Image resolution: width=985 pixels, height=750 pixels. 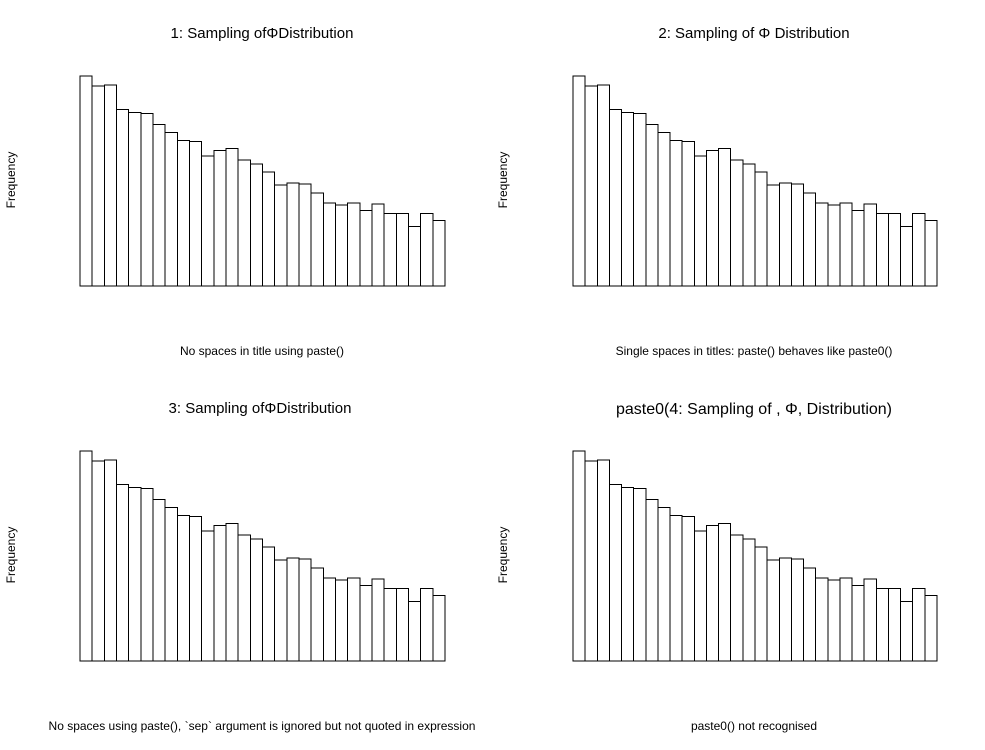 What do you see at coordinates (11, 180) in the screenshot?
I see `panel-1-ylabel: Frequency` at bounding box center [11, 180].